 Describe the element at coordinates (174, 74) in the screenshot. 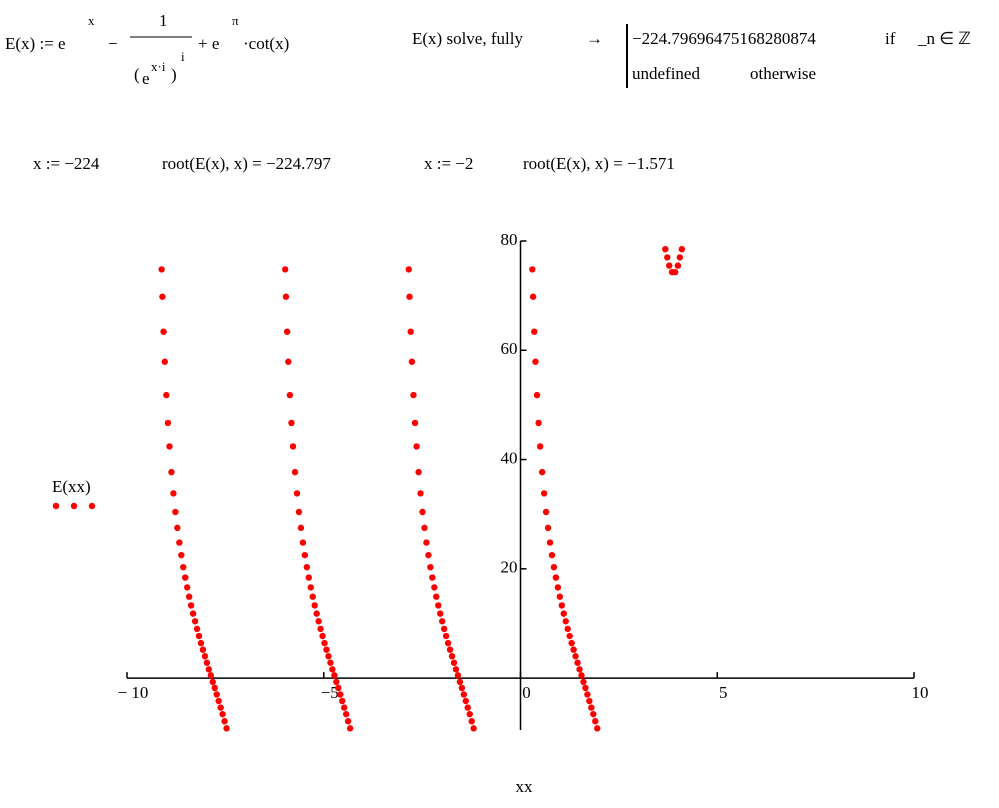

I see `paren: )` at that location.